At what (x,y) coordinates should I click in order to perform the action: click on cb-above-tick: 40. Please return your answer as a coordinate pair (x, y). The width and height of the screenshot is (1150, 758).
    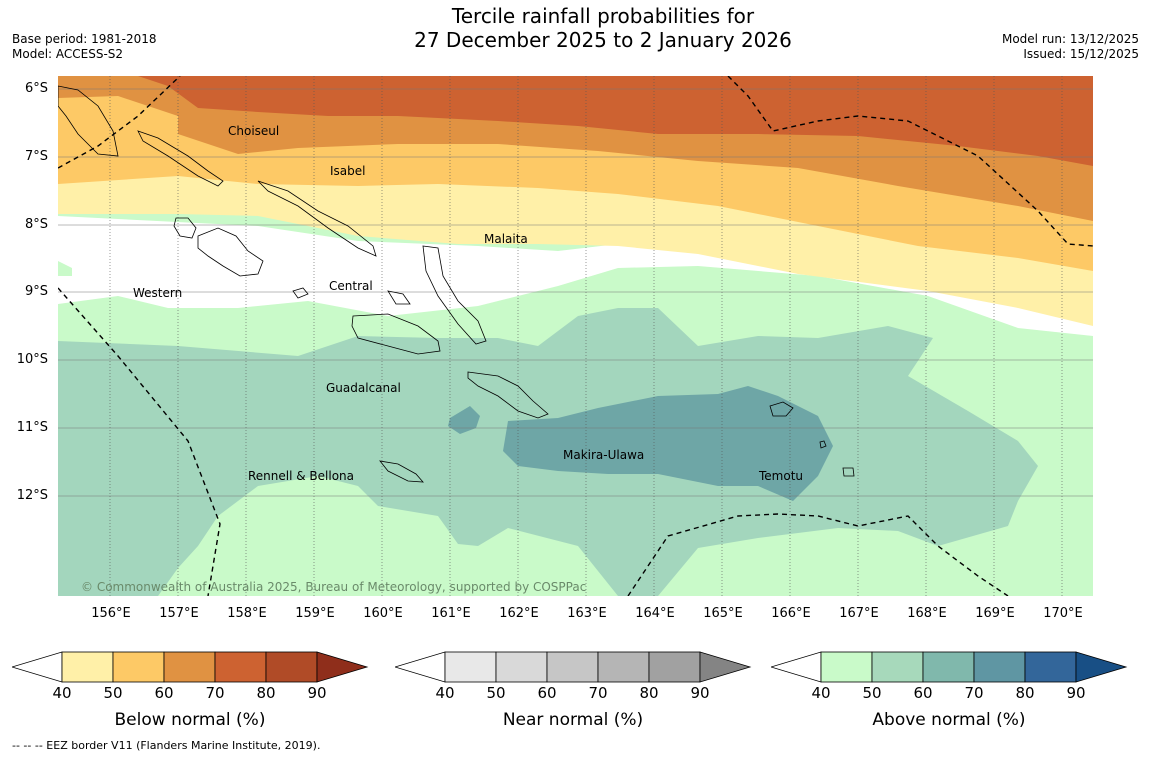
    Looking at the image, I should click on (821, 693).